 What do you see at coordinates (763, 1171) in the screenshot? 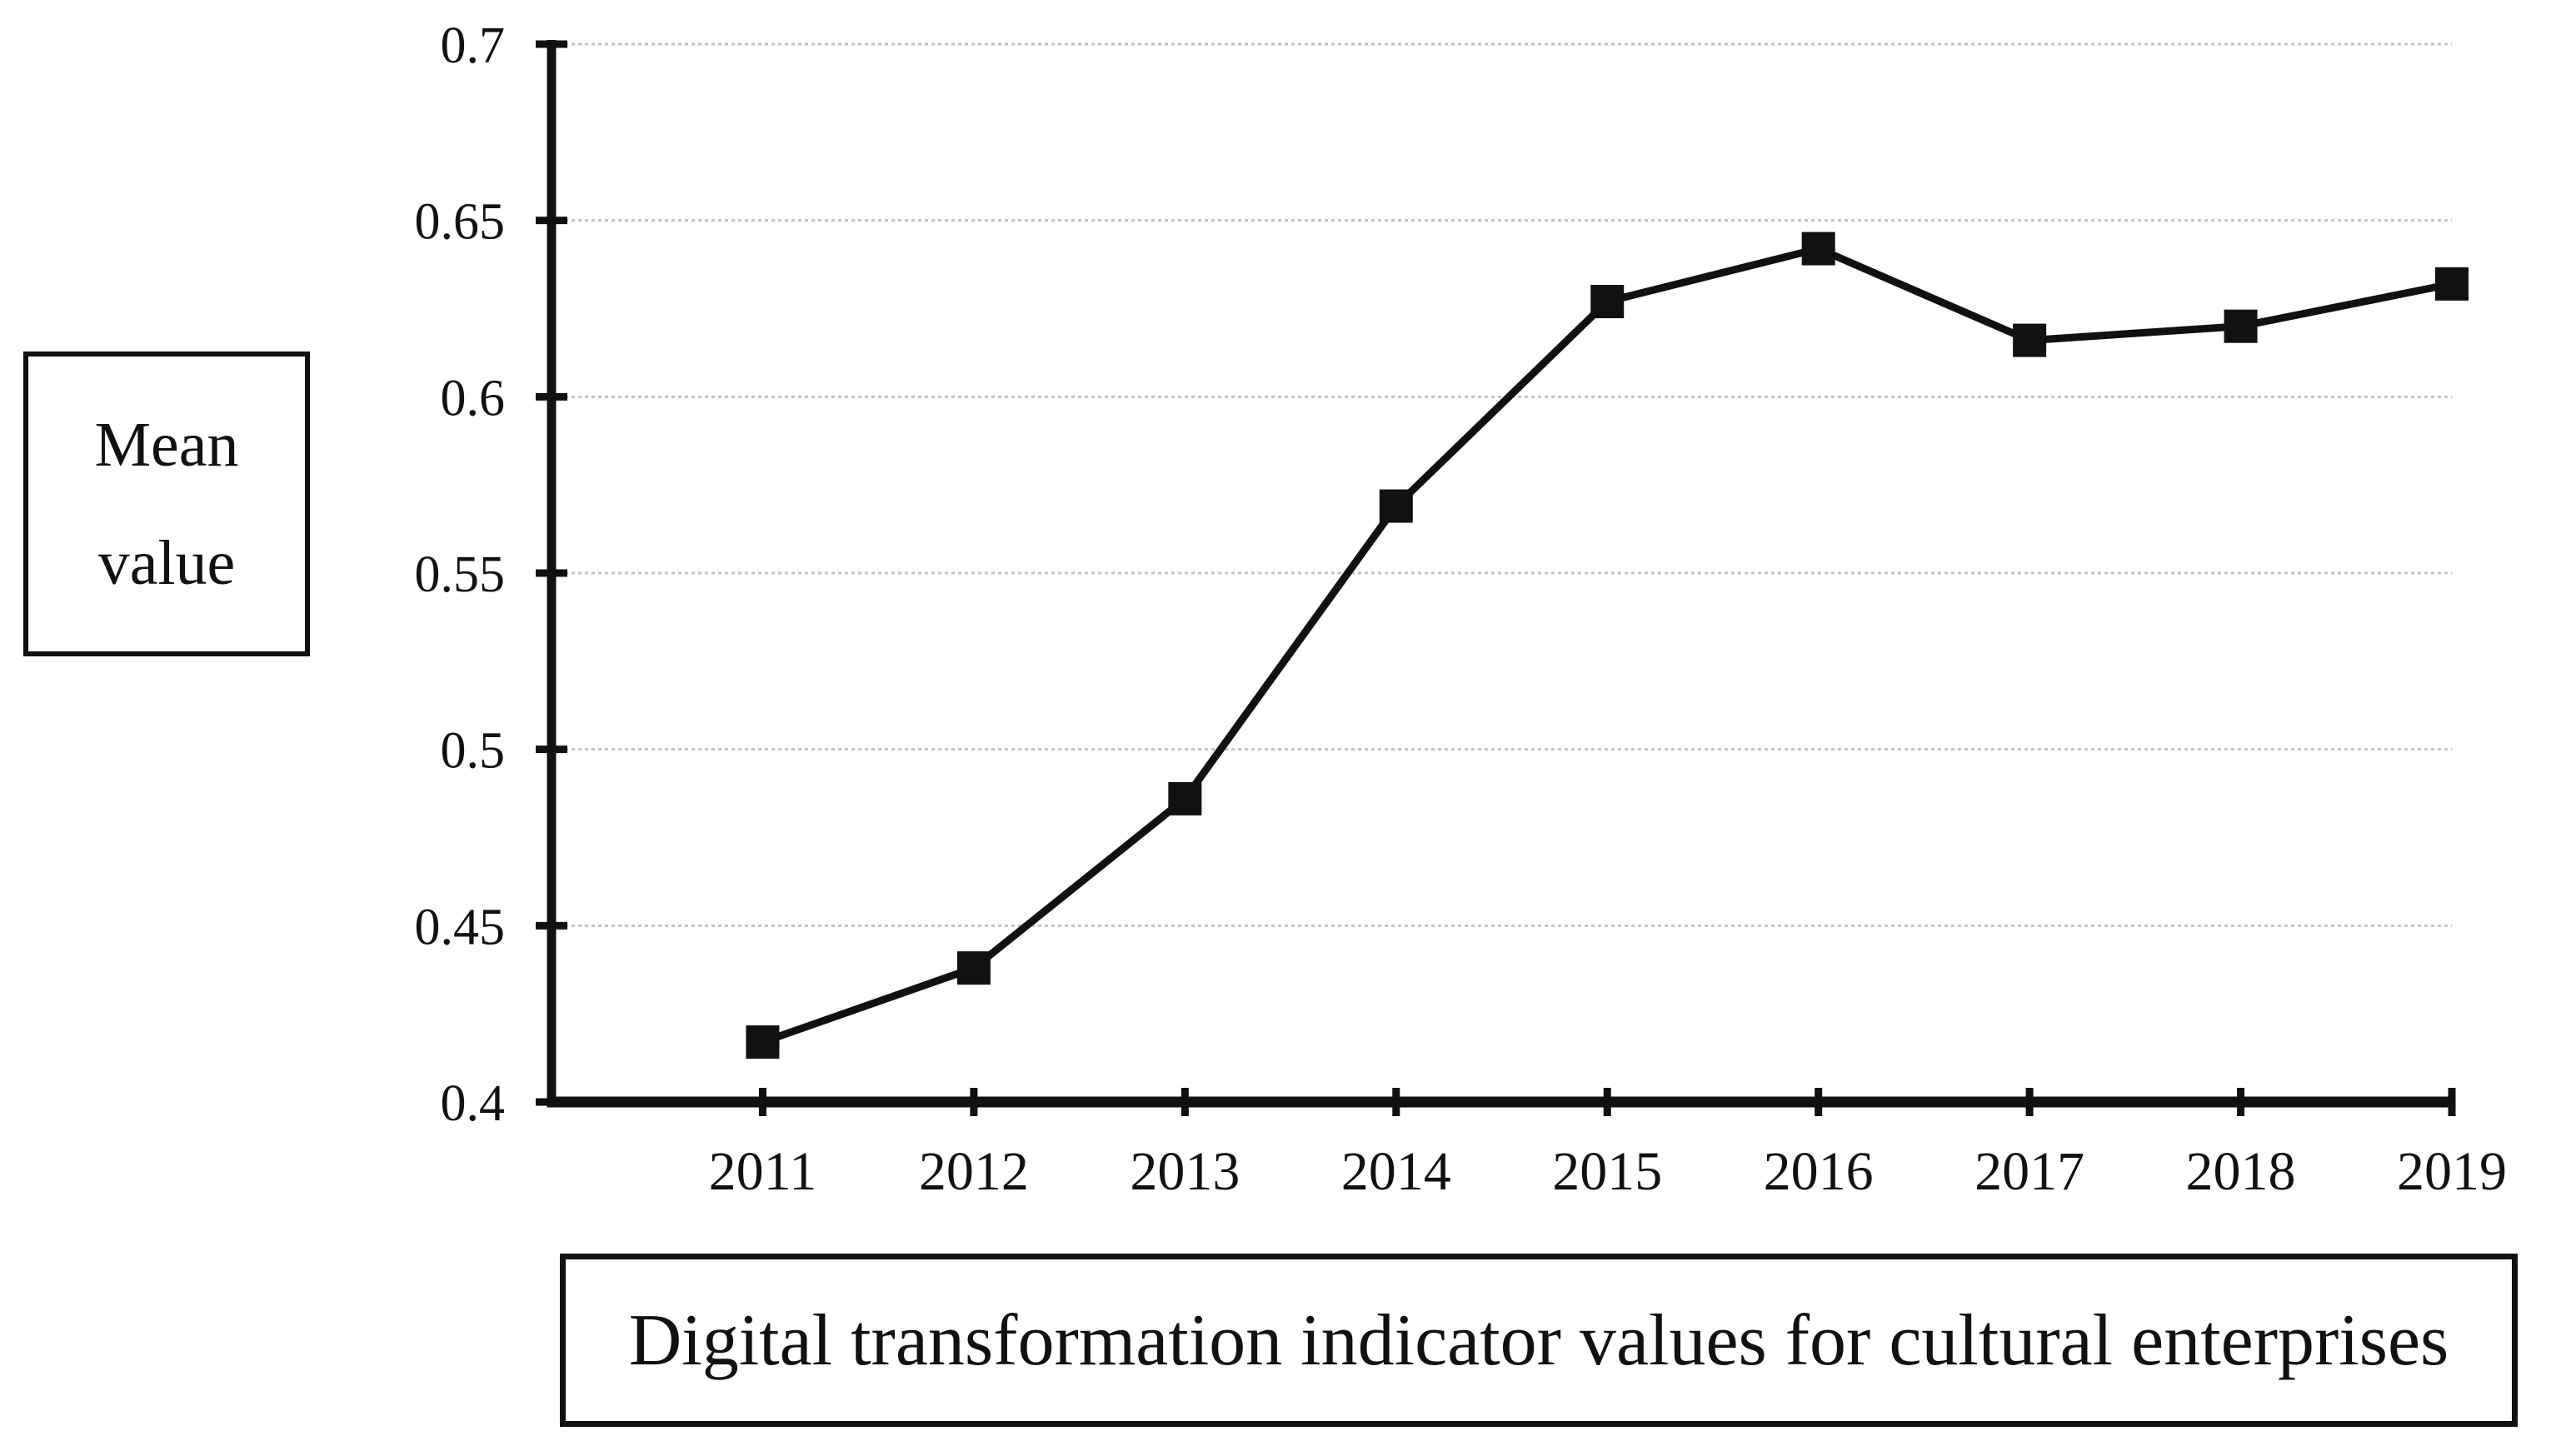
I see `x-axis-tick-label: 2011` at bounding box center [763, 1171].